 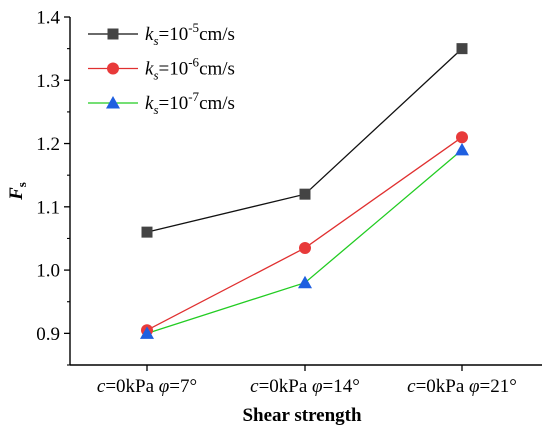 What do you see at coordinates (302, 415) in the screenshot?
I see `x-axis-title: Shear strength` at bounding box center [302, 415].